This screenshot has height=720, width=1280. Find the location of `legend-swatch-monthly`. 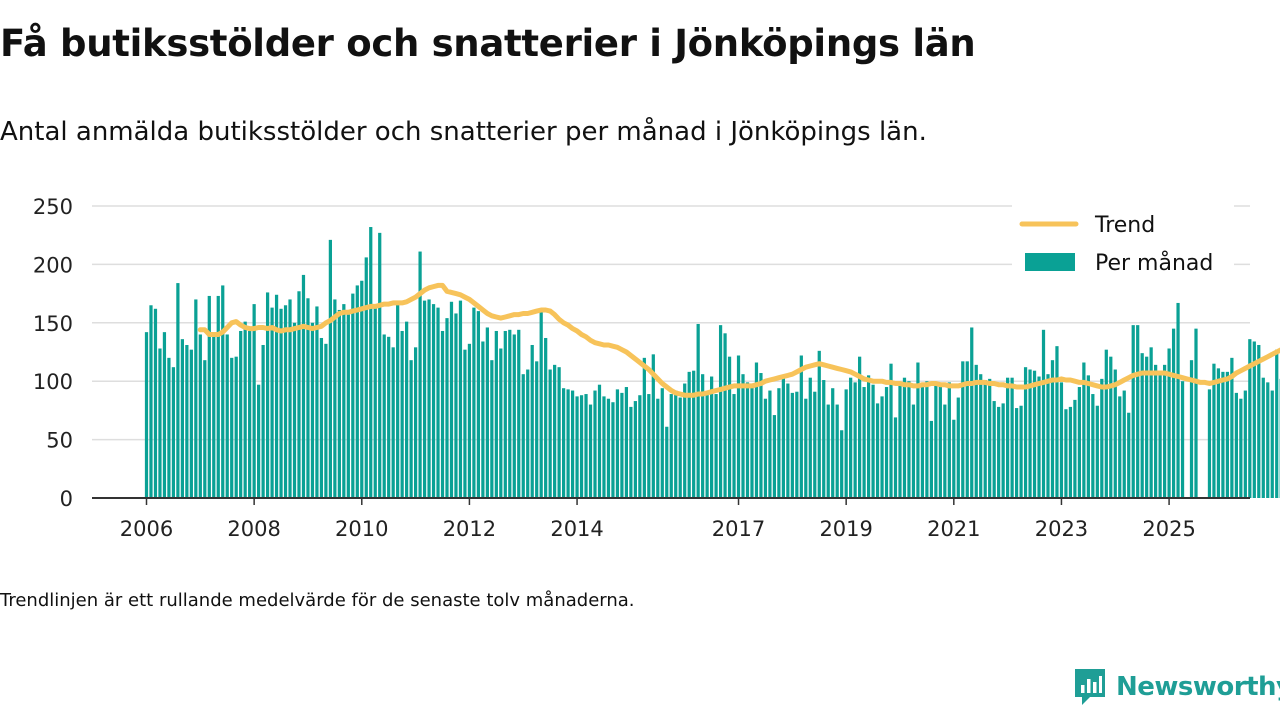

legend-swatch-monthly is located at coordinates (1050, 262).